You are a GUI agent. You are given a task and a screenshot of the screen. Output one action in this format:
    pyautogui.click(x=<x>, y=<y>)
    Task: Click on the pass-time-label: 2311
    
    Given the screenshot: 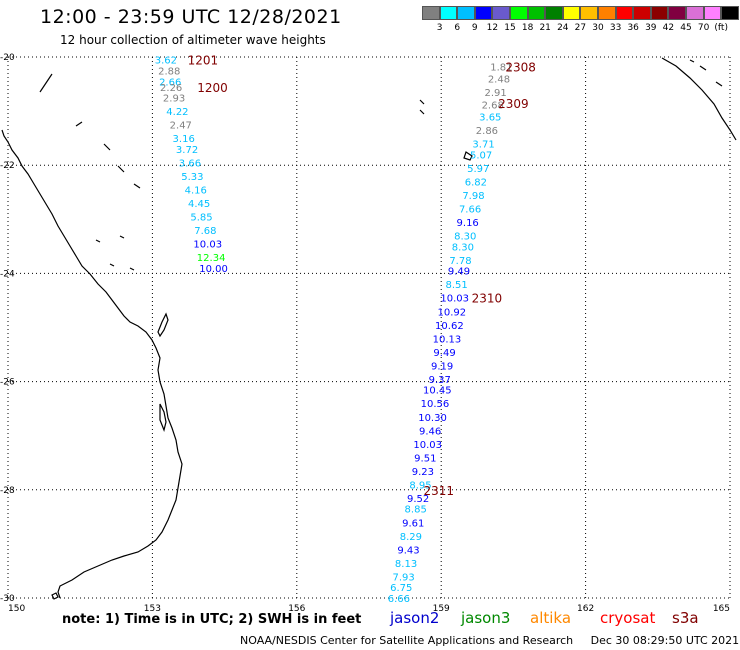 What is the action you would take?
    pyautogui.click(x=439, y=491)
    